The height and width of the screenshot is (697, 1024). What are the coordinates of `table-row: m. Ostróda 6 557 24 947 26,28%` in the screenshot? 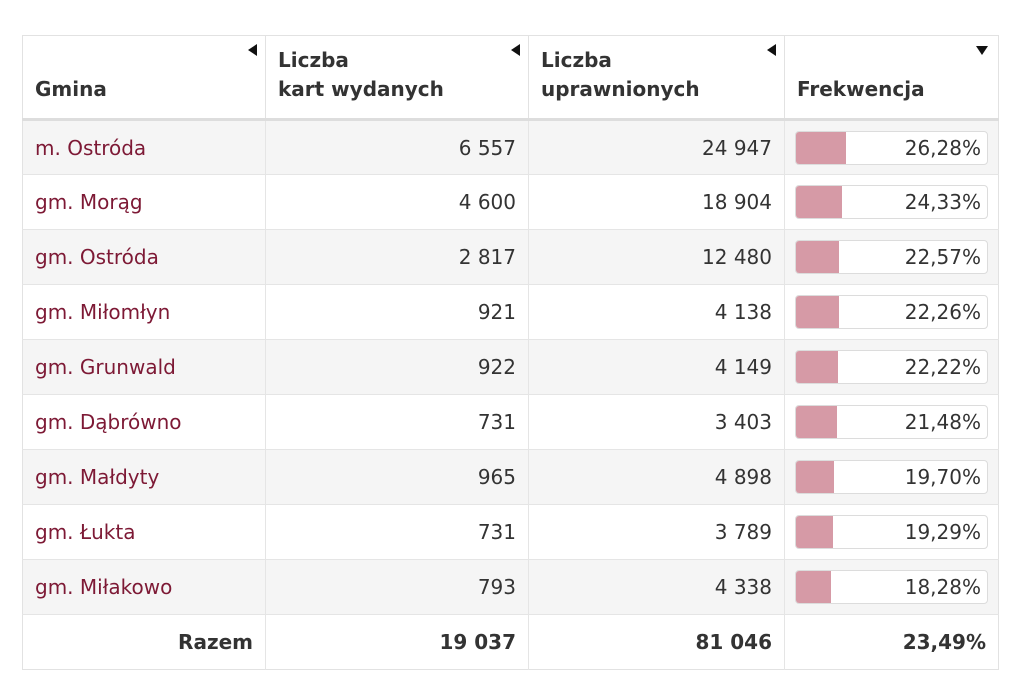 It's located at (510, 147).